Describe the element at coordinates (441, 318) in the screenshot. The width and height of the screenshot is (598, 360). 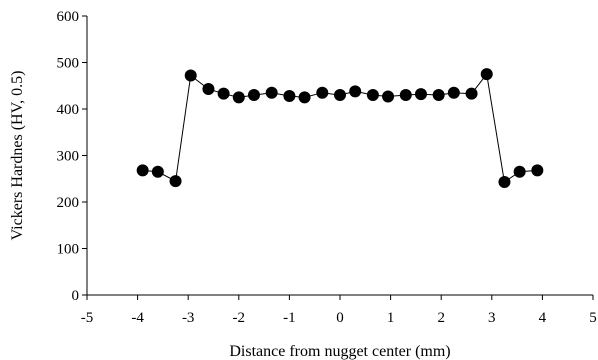
I see `x-tick-label: 2` at that location.